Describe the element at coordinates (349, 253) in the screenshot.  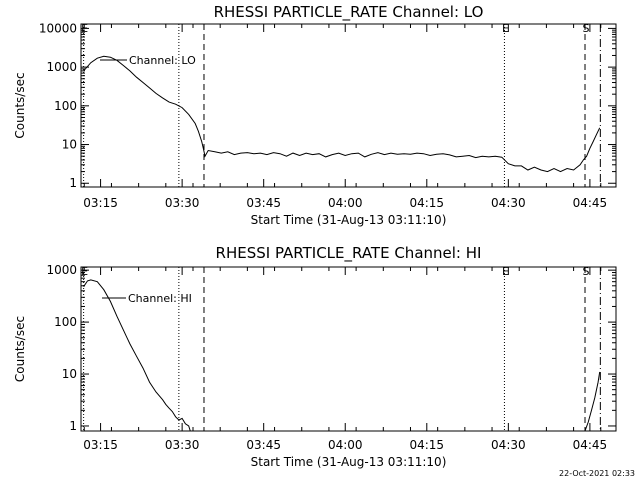
I see `chart-title: RHESSI PARTICLE_RATE Channel: HI` at that location.